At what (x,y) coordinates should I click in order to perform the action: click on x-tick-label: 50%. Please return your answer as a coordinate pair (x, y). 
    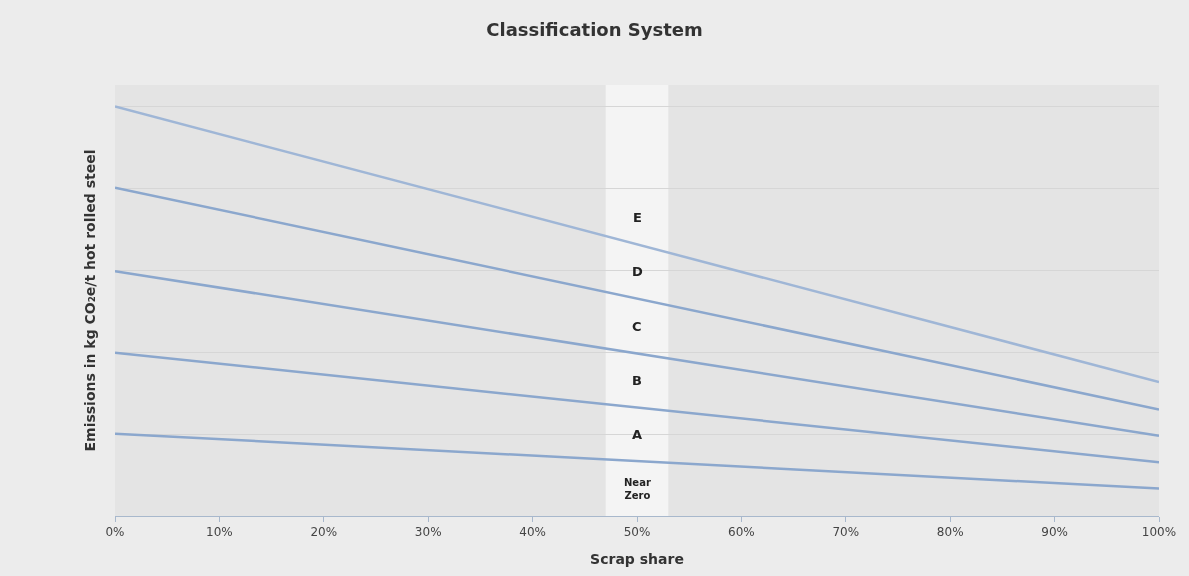
    Looking at the image, I should click on (637, 532).